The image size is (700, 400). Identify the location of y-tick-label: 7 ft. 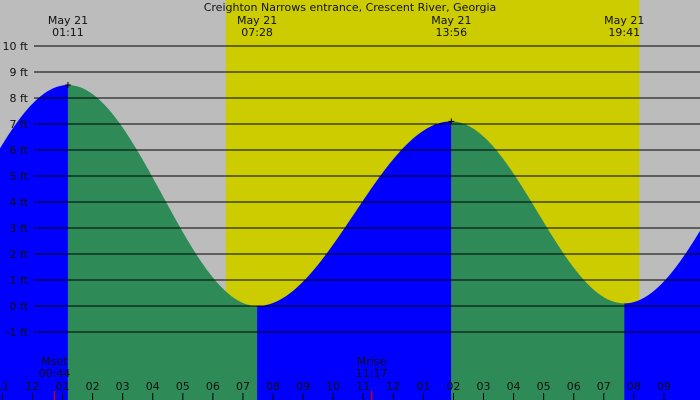
(19, 124).